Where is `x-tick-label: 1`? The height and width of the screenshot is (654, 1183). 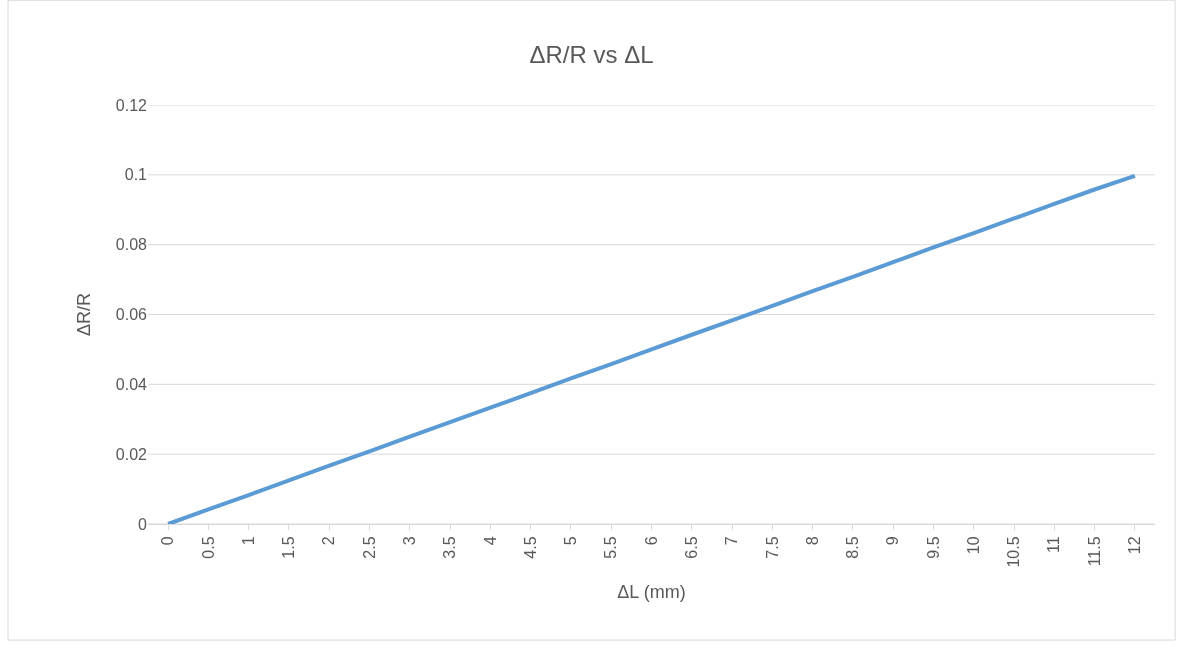 x-tick-label: 1 is located at coordinates (248, 541).